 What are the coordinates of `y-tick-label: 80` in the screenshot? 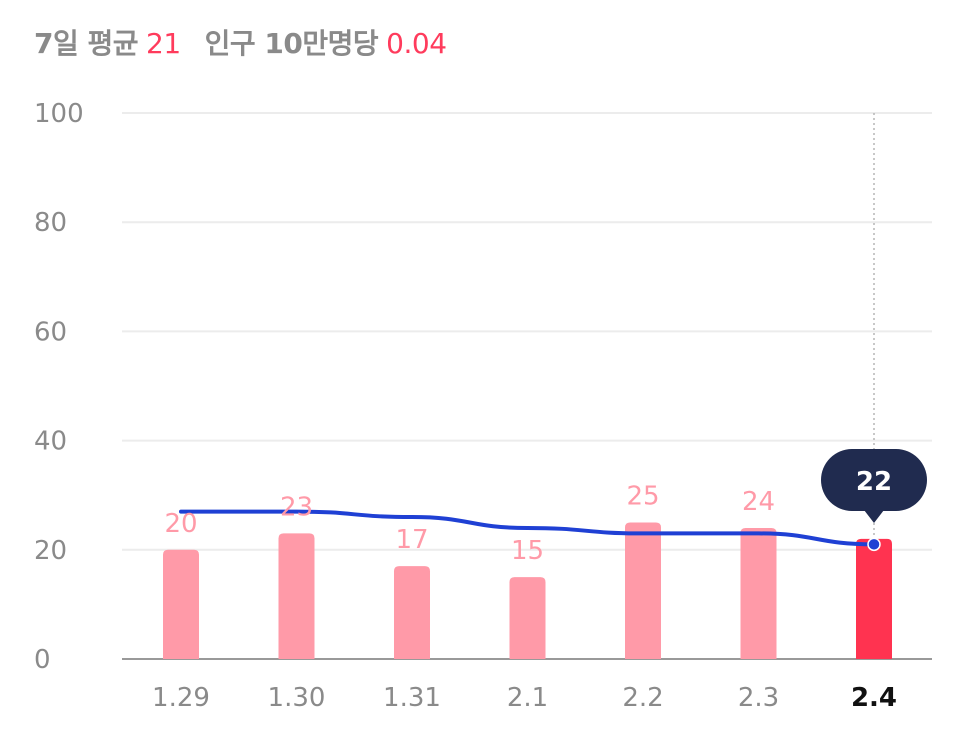 It's located at (50, 223).